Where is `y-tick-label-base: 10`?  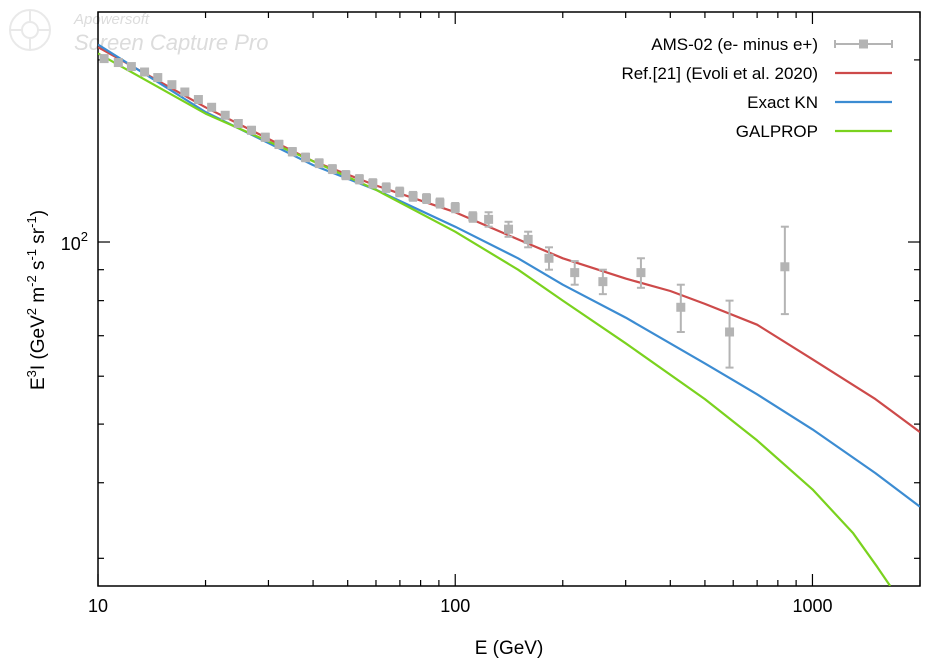
y-tick-label-base: 10 is located at coordinates (71, 244).